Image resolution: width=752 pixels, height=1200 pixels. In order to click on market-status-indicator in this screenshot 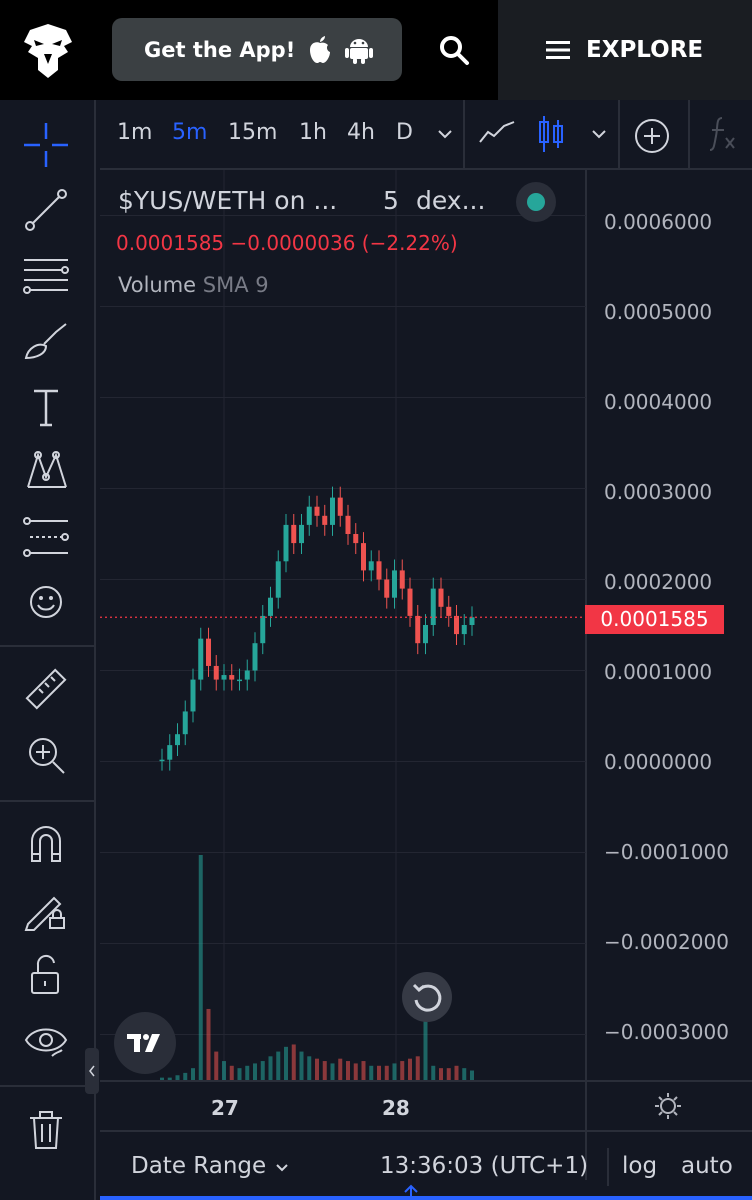, I will do `click(536, 202)`.